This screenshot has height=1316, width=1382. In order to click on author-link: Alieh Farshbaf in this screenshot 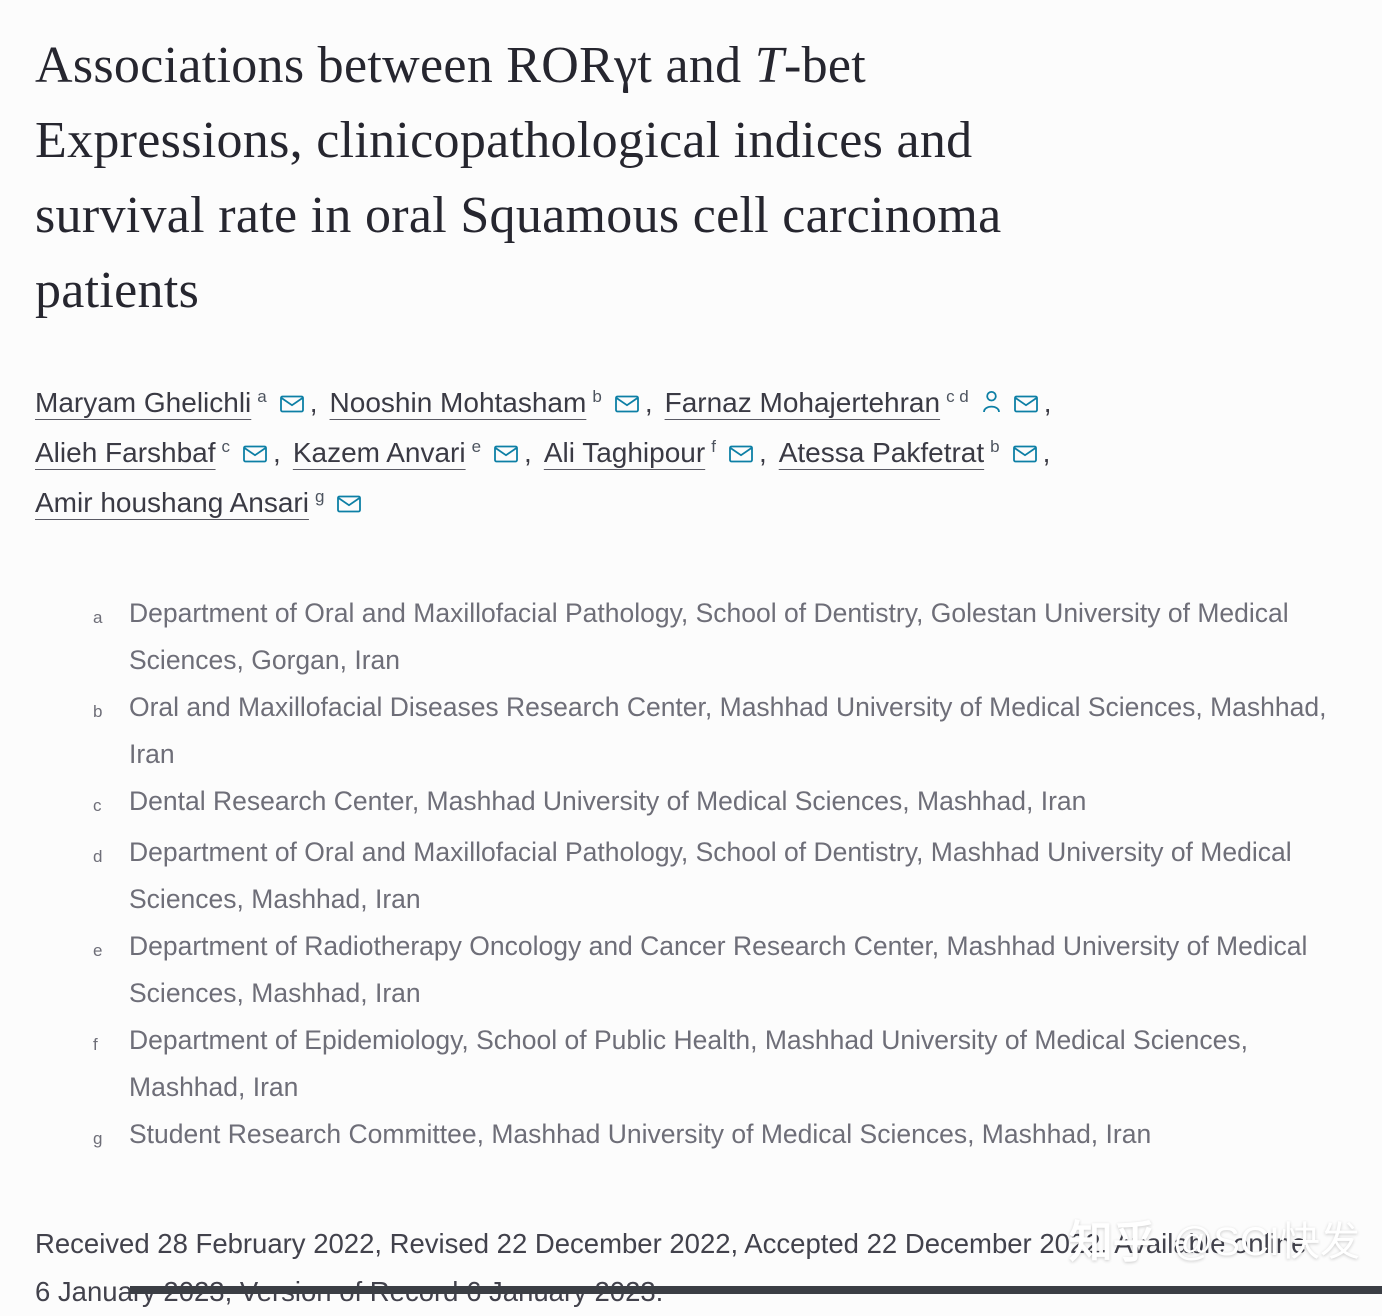, I will do `click(125, 452)`.